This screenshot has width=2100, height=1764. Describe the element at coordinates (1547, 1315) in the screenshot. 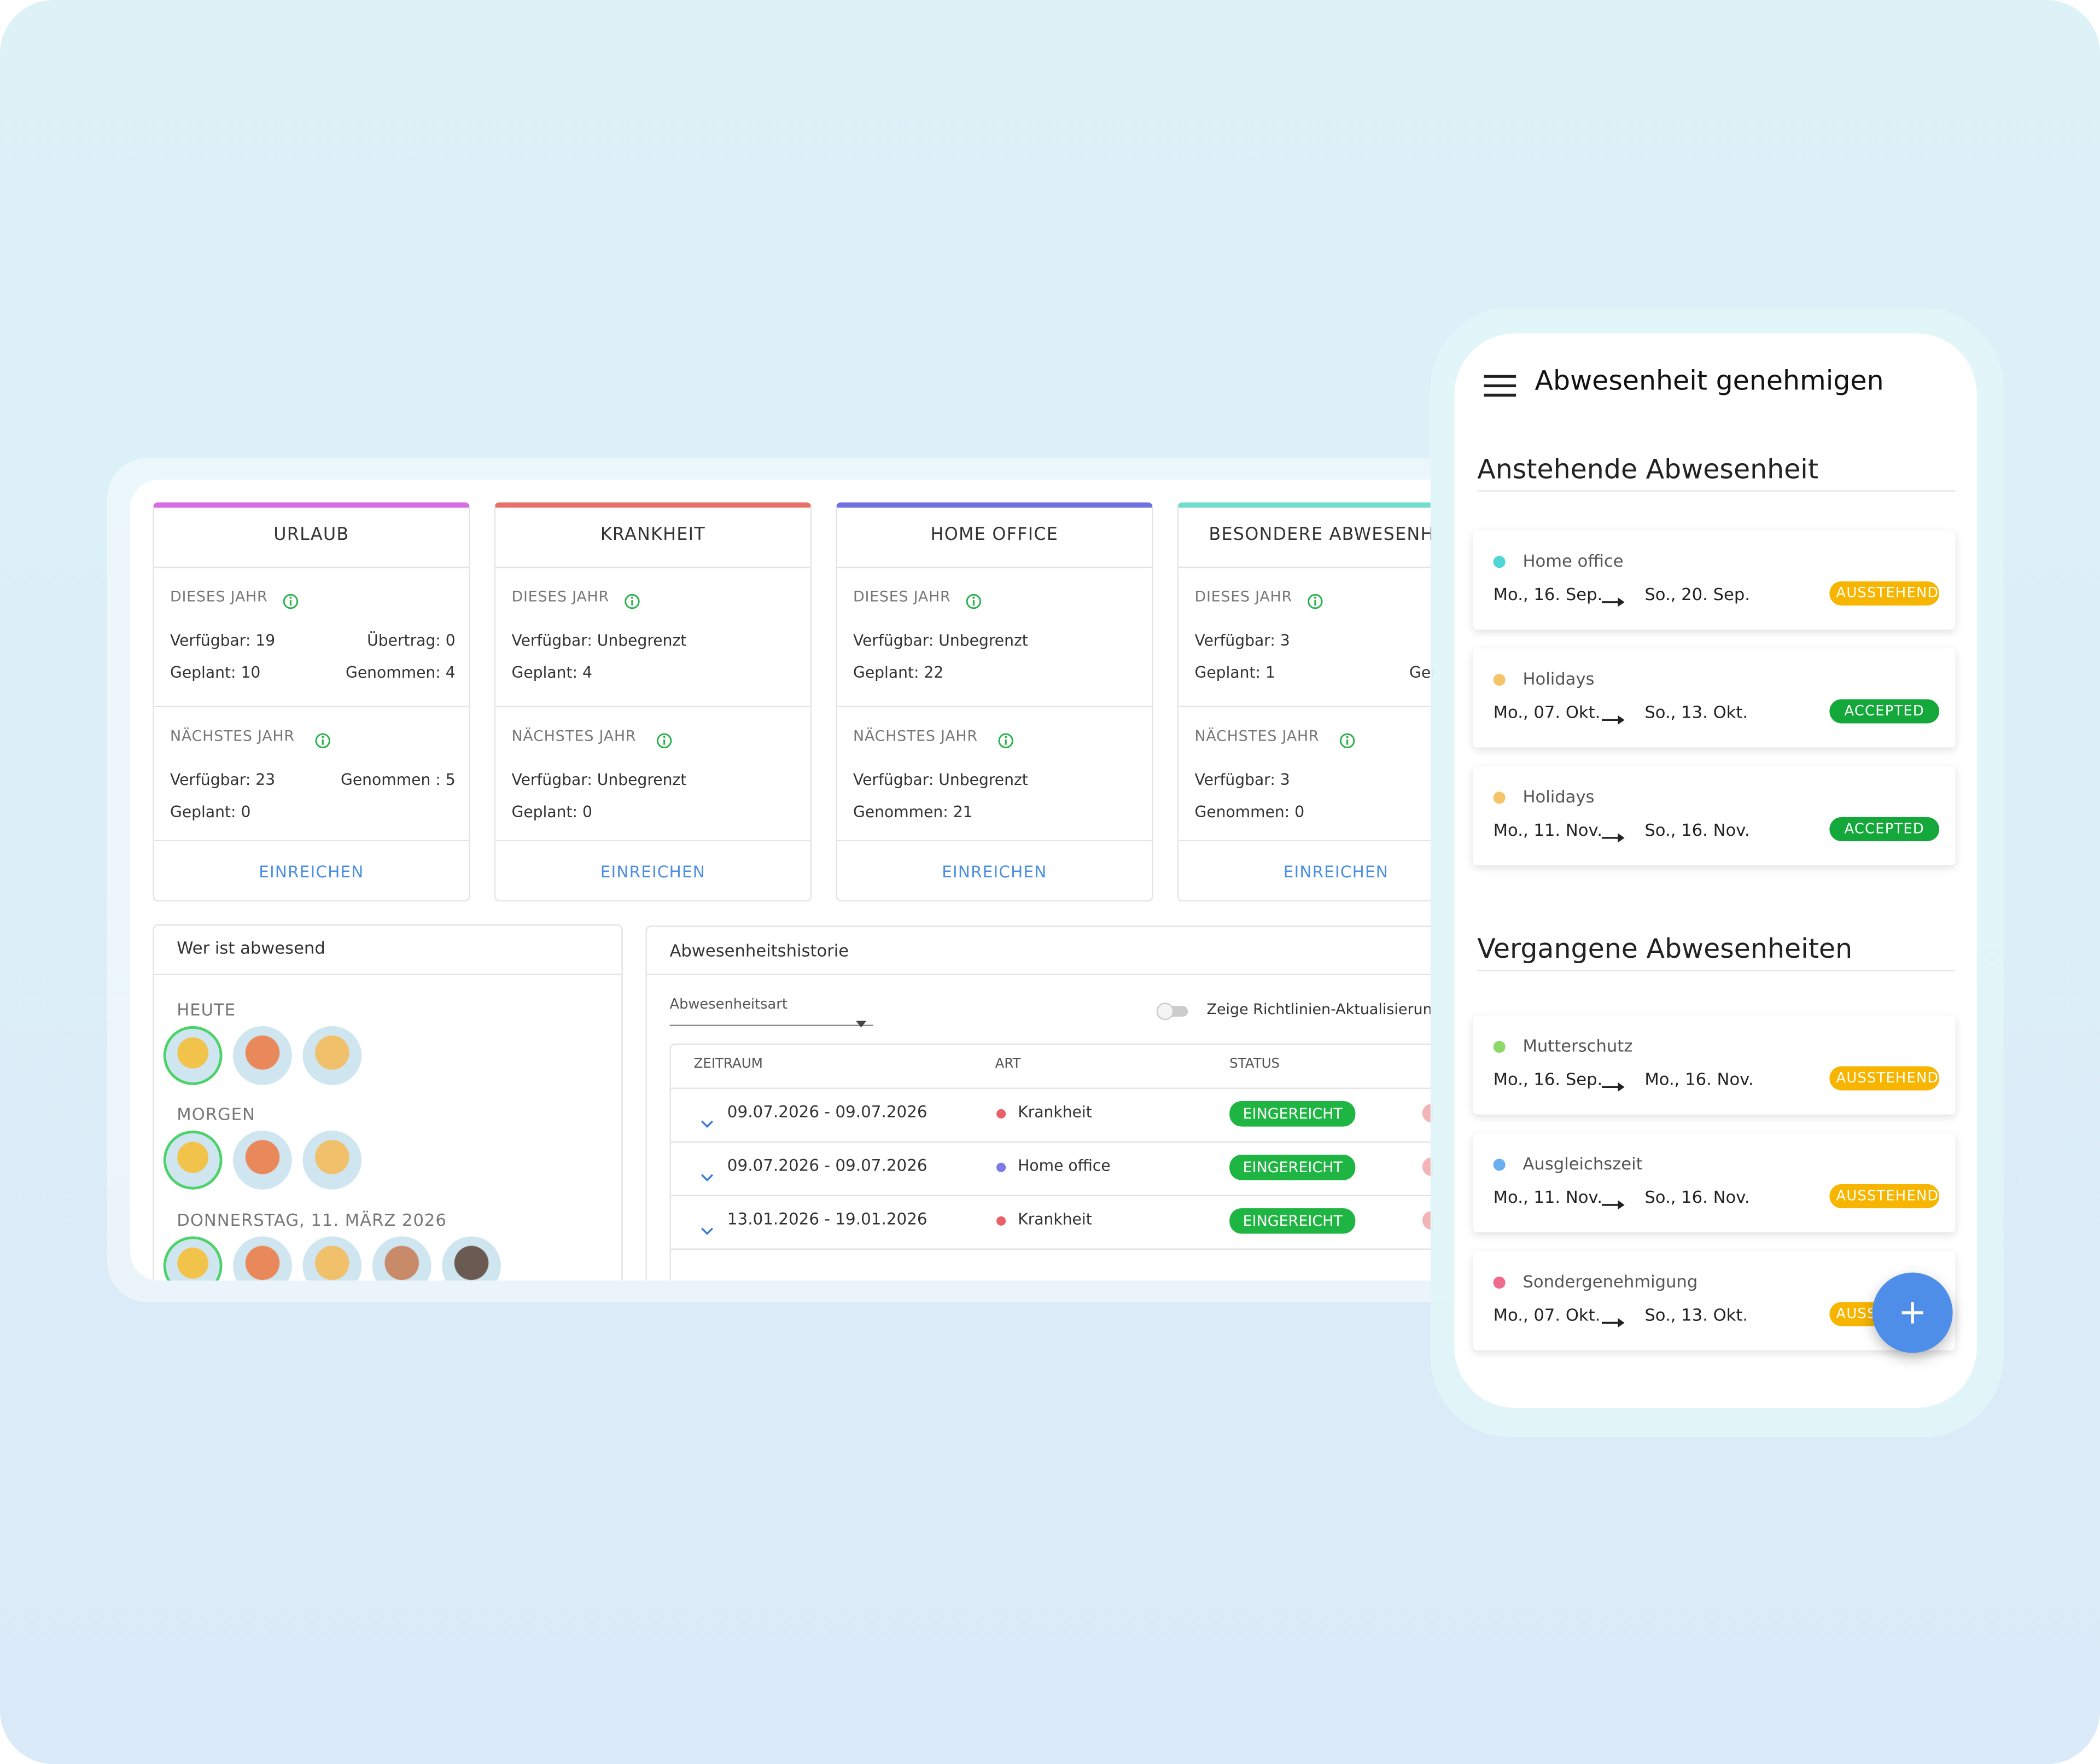

I see `date-from: Mo., 07. Okt.` at that location.